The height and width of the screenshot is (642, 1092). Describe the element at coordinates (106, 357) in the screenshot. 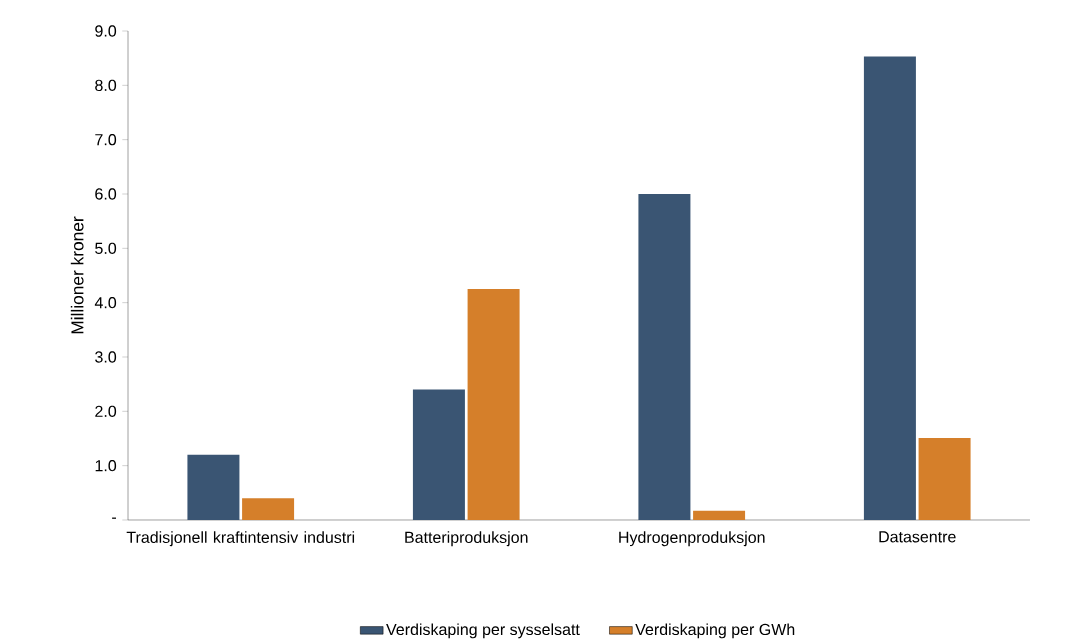

I see `y-tick-label: 3.0` at that location.